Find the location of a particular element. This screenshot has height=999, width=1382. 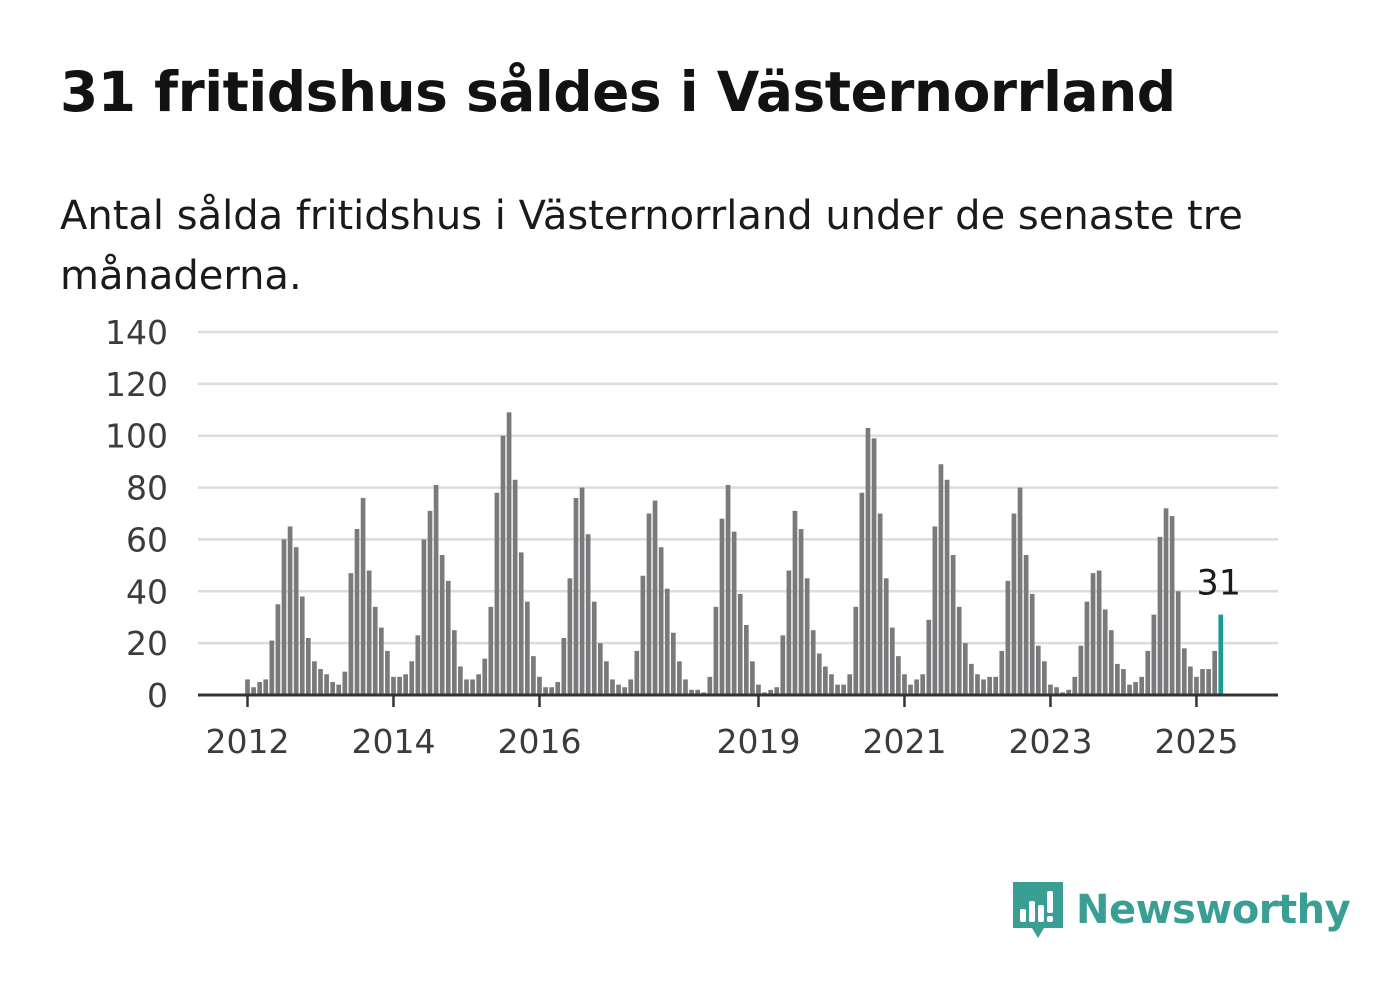

y-tick-label: 80 is located at coordinates (147, 488).